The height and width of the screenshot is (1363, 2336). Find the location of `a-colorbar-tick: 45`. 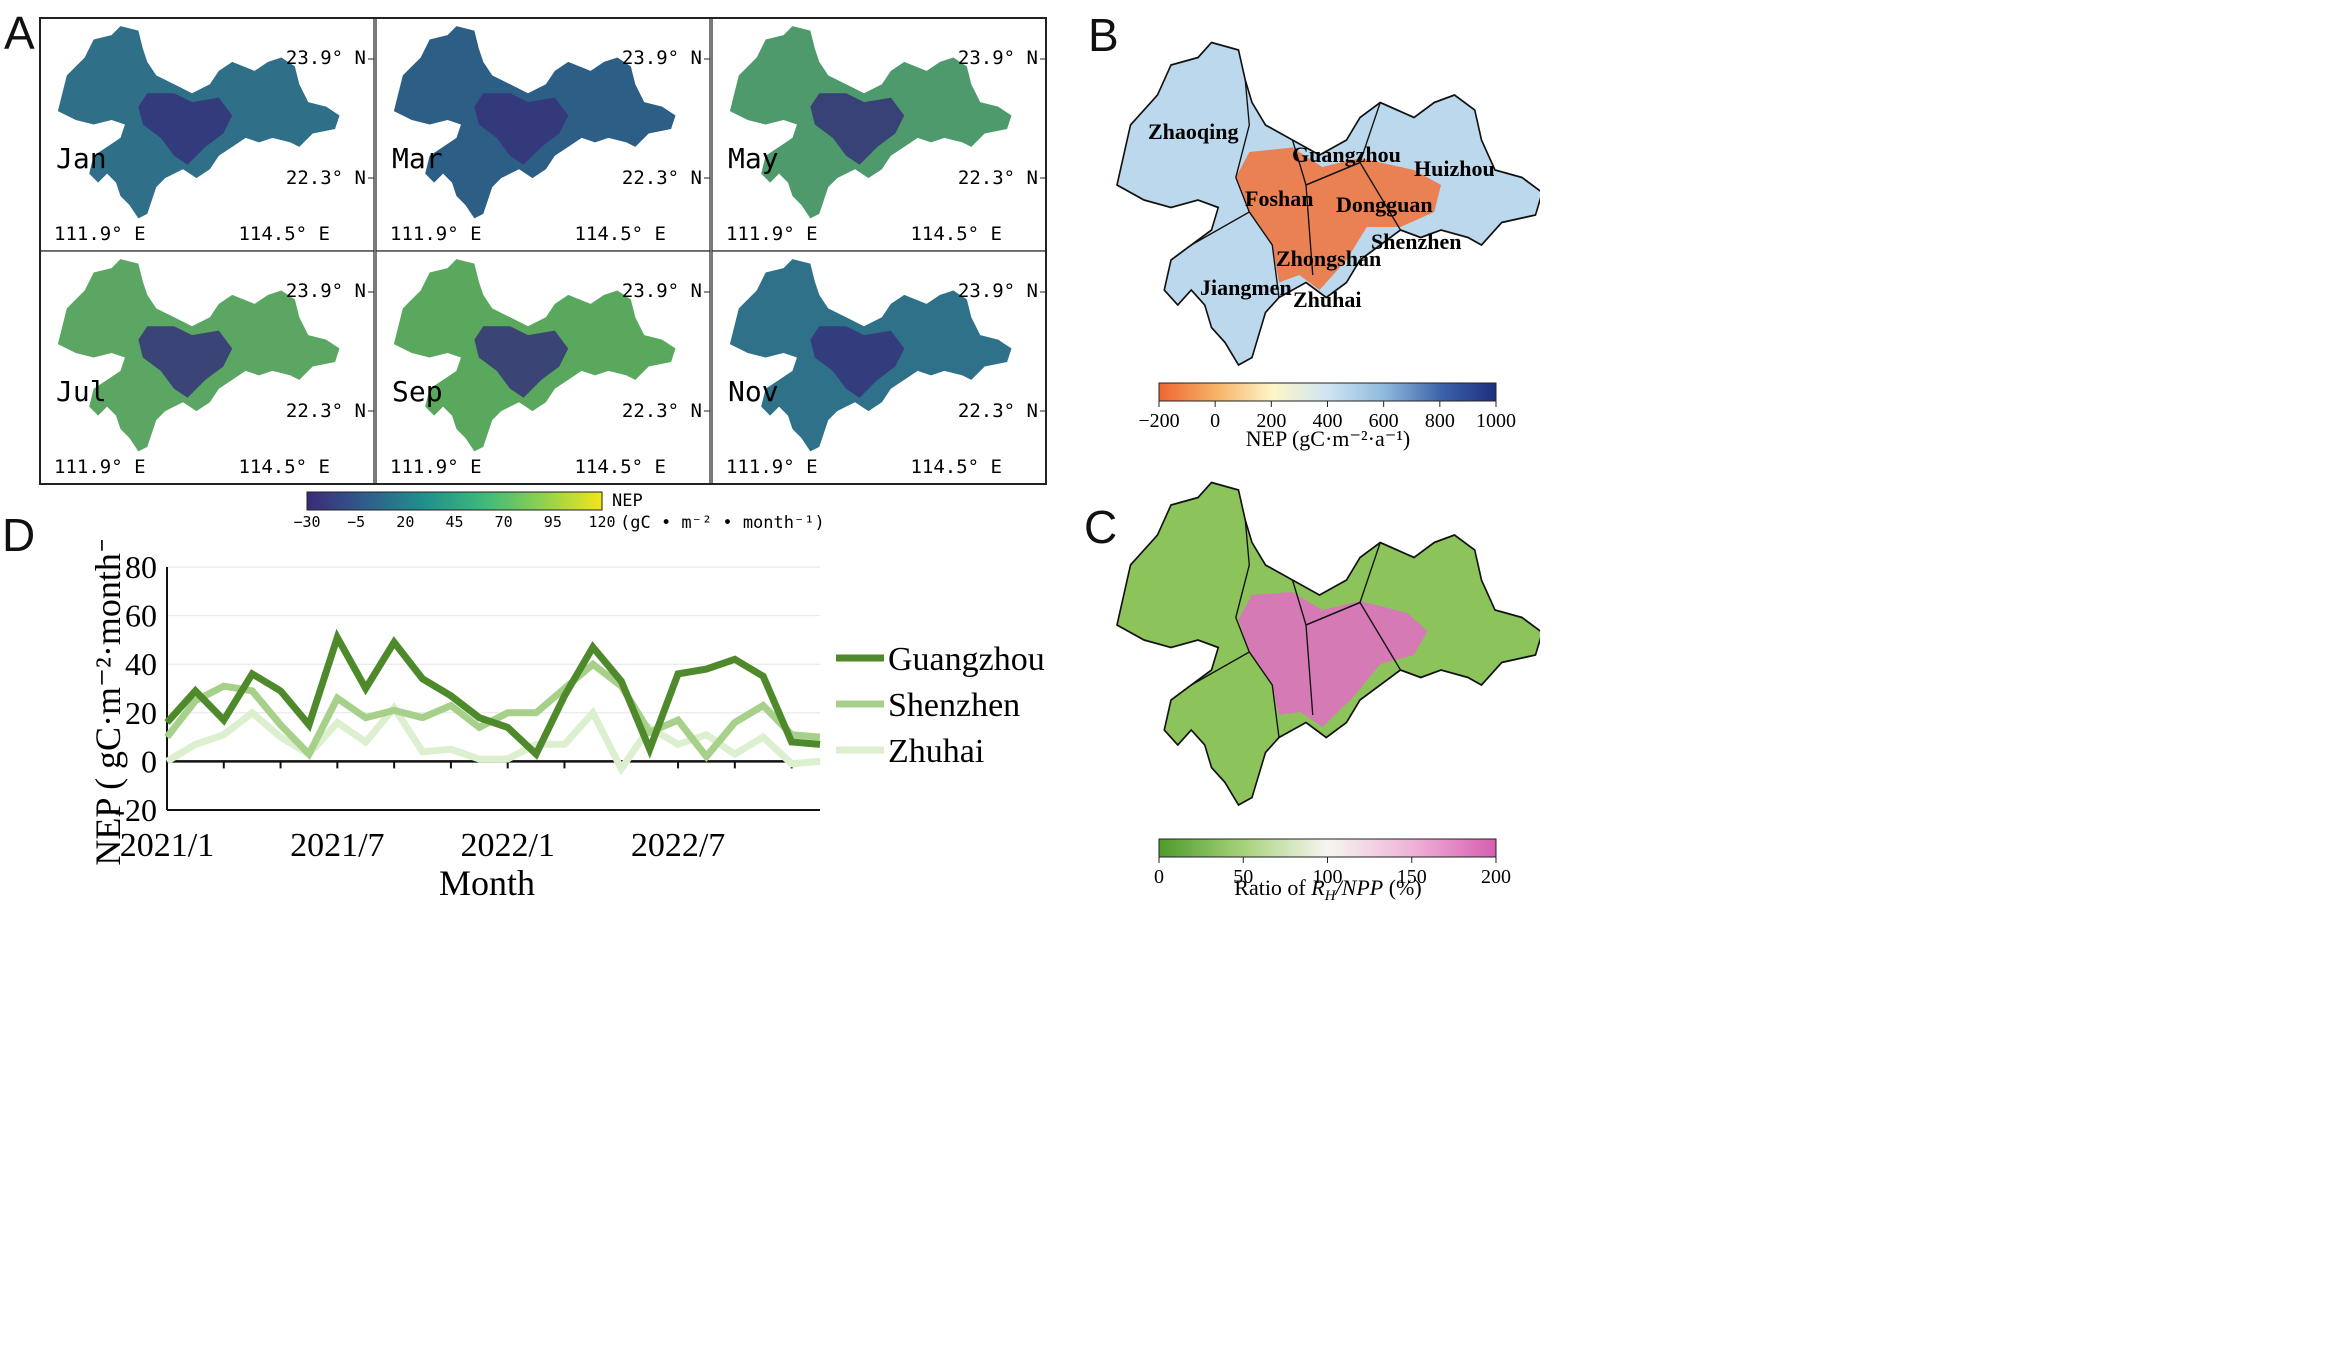

a-colorbar-tick: 45 is located at coordinates (454, 522).